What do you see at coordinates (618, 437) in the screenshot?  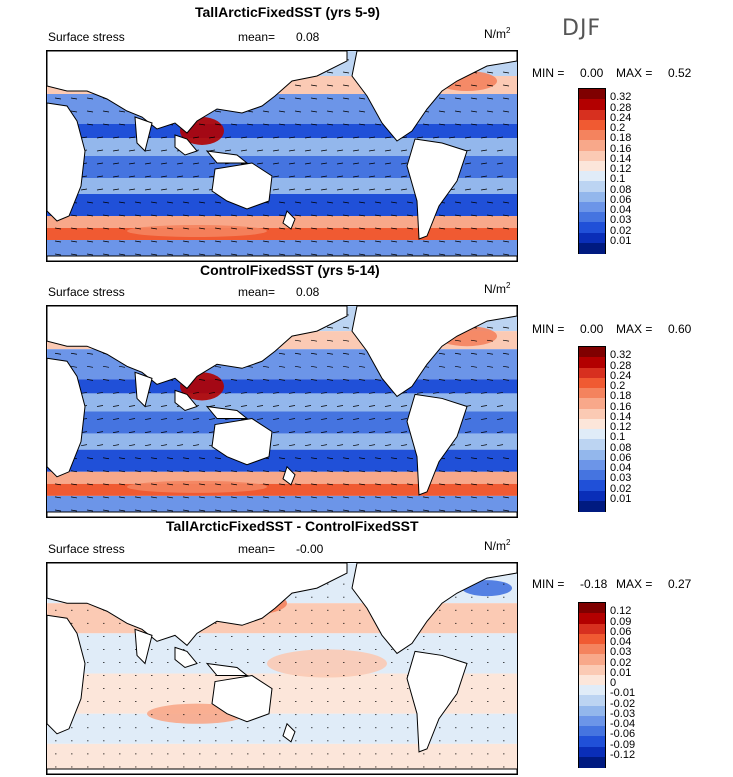 I see `colorbar-tick-label: 0.1` at bounding box center [618, 437].